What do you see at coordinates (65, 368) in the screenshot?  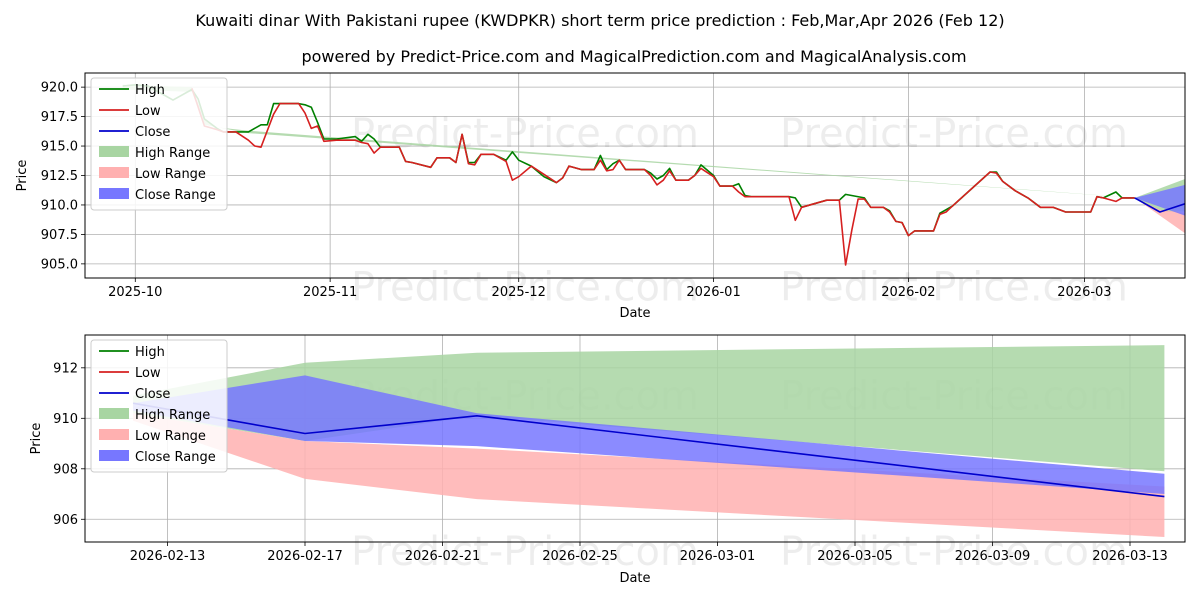 I see `y-tick-label: 912` at bounding box center [65, 368].